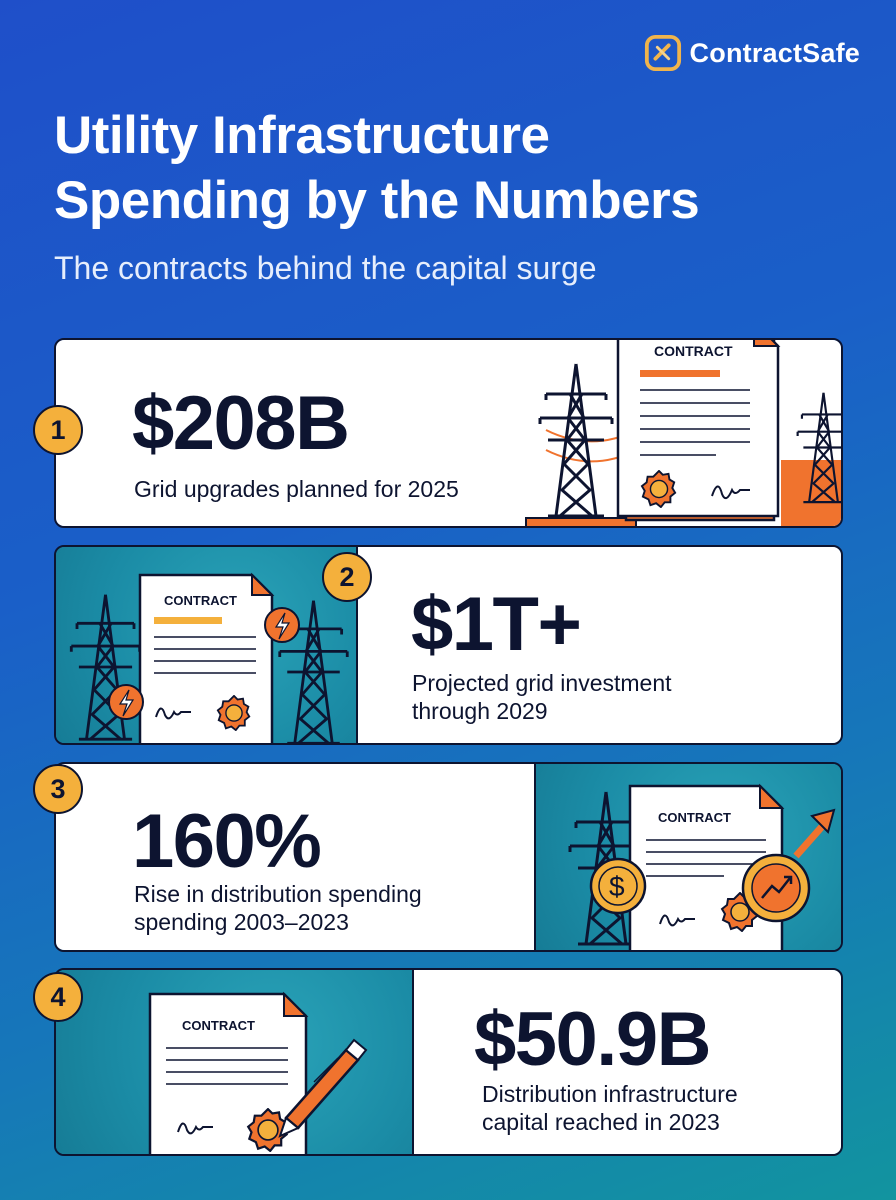 The image size is (896, 1200). I want to click on stat-1-value: $208B, so click(241, 423).